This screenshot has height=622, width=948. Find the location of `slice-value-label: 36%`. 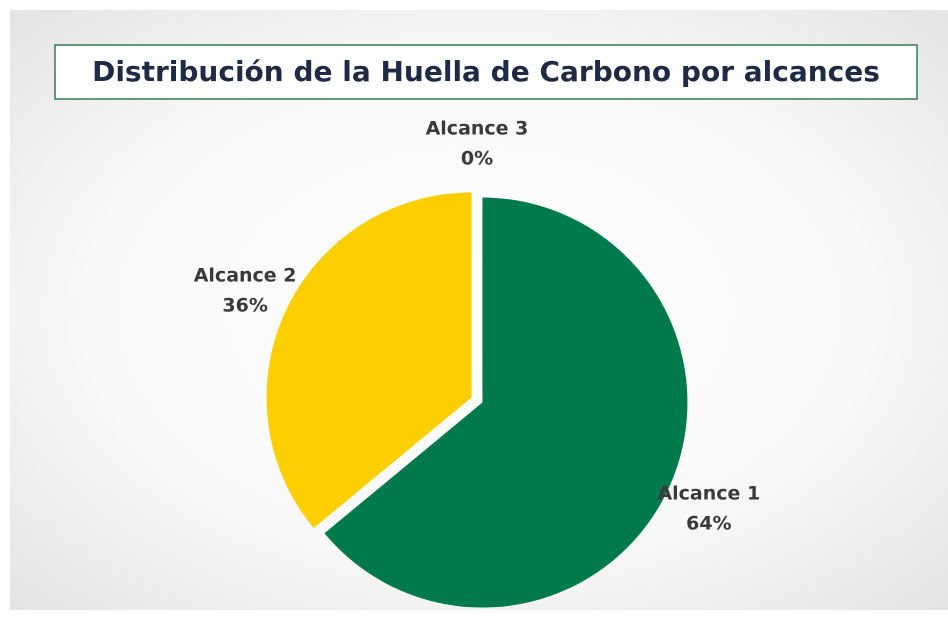

slice-value-label: 36% is located at coordinates (244, 305).